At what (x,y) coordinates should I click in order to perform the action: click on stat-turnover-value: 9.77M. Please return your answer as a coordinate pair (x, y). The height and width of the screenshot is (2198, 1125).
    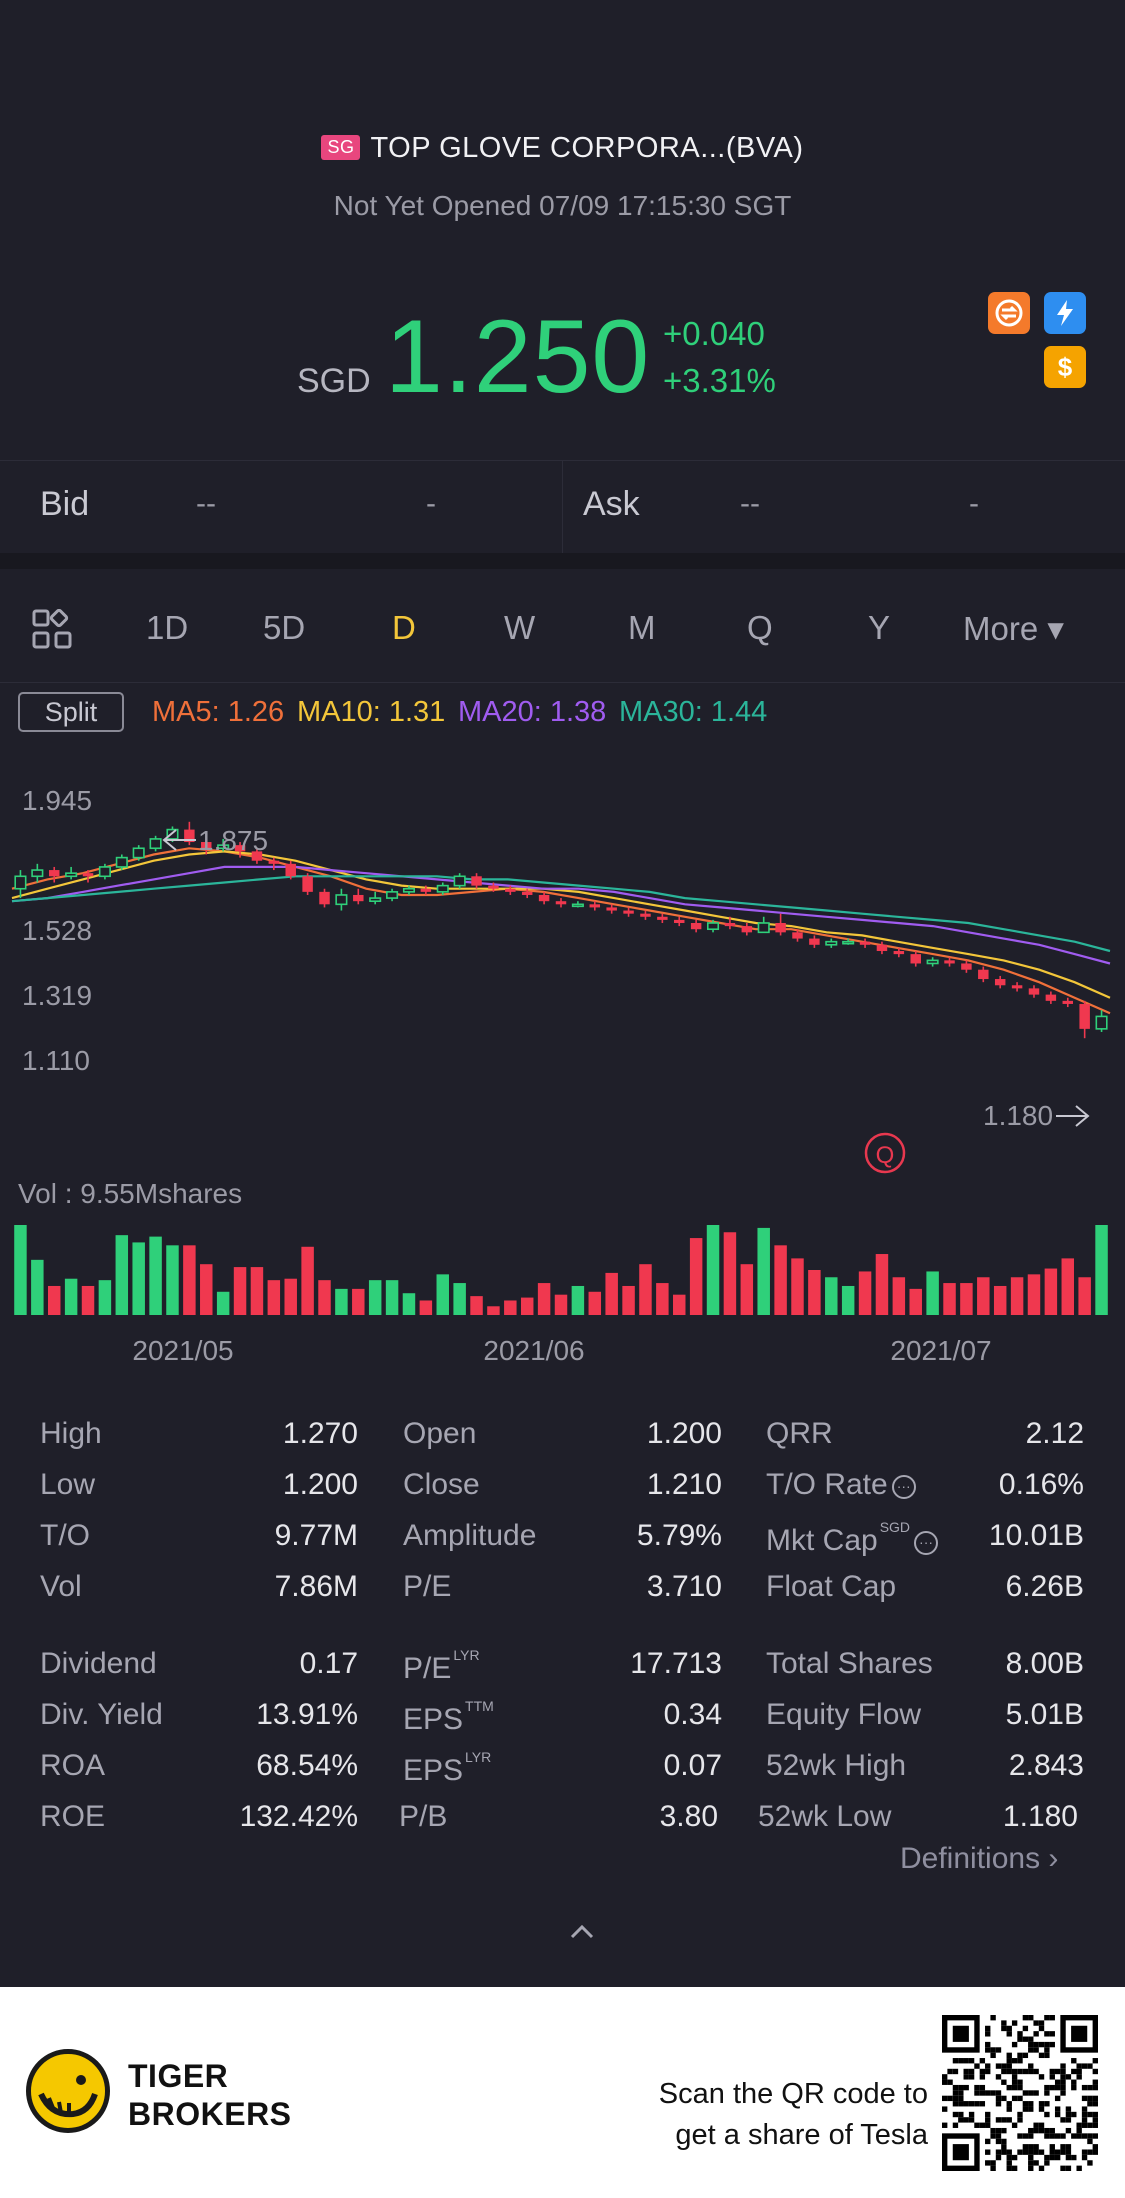
    Looking at the image, I should click on (316, 1535).